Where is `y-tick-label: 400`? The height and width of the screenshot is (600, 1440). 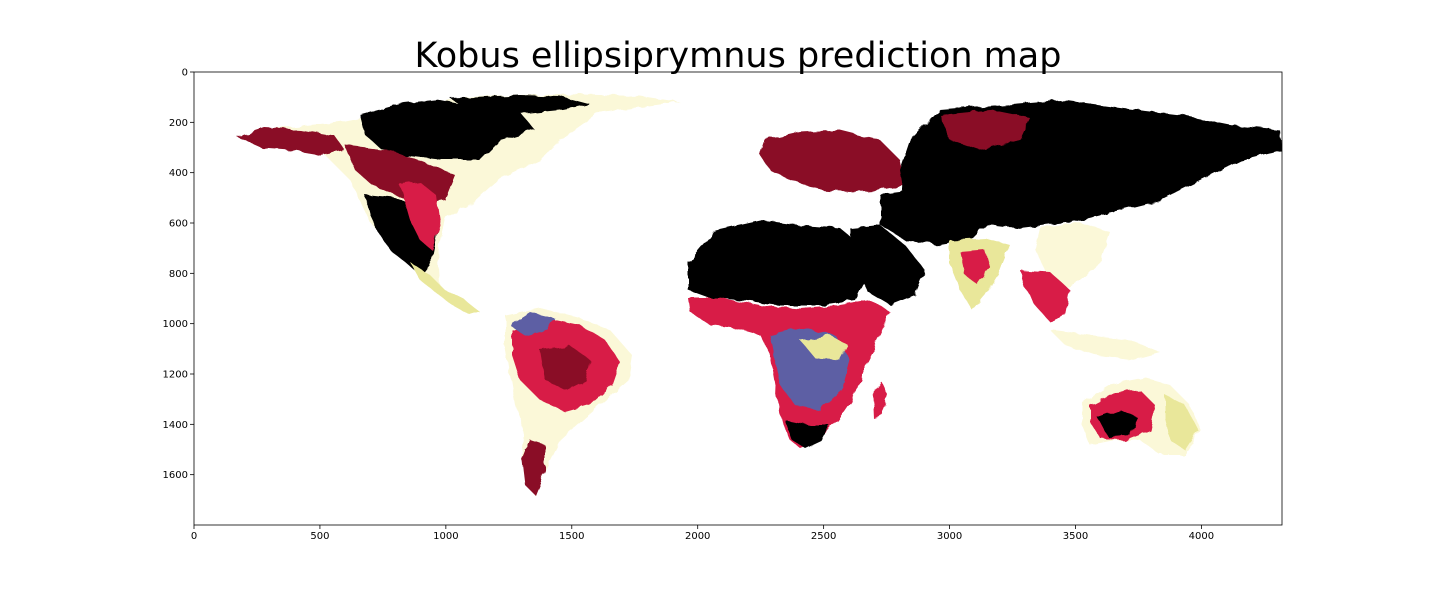
y-tick-label: 400 is located at coordinates (178, 173).